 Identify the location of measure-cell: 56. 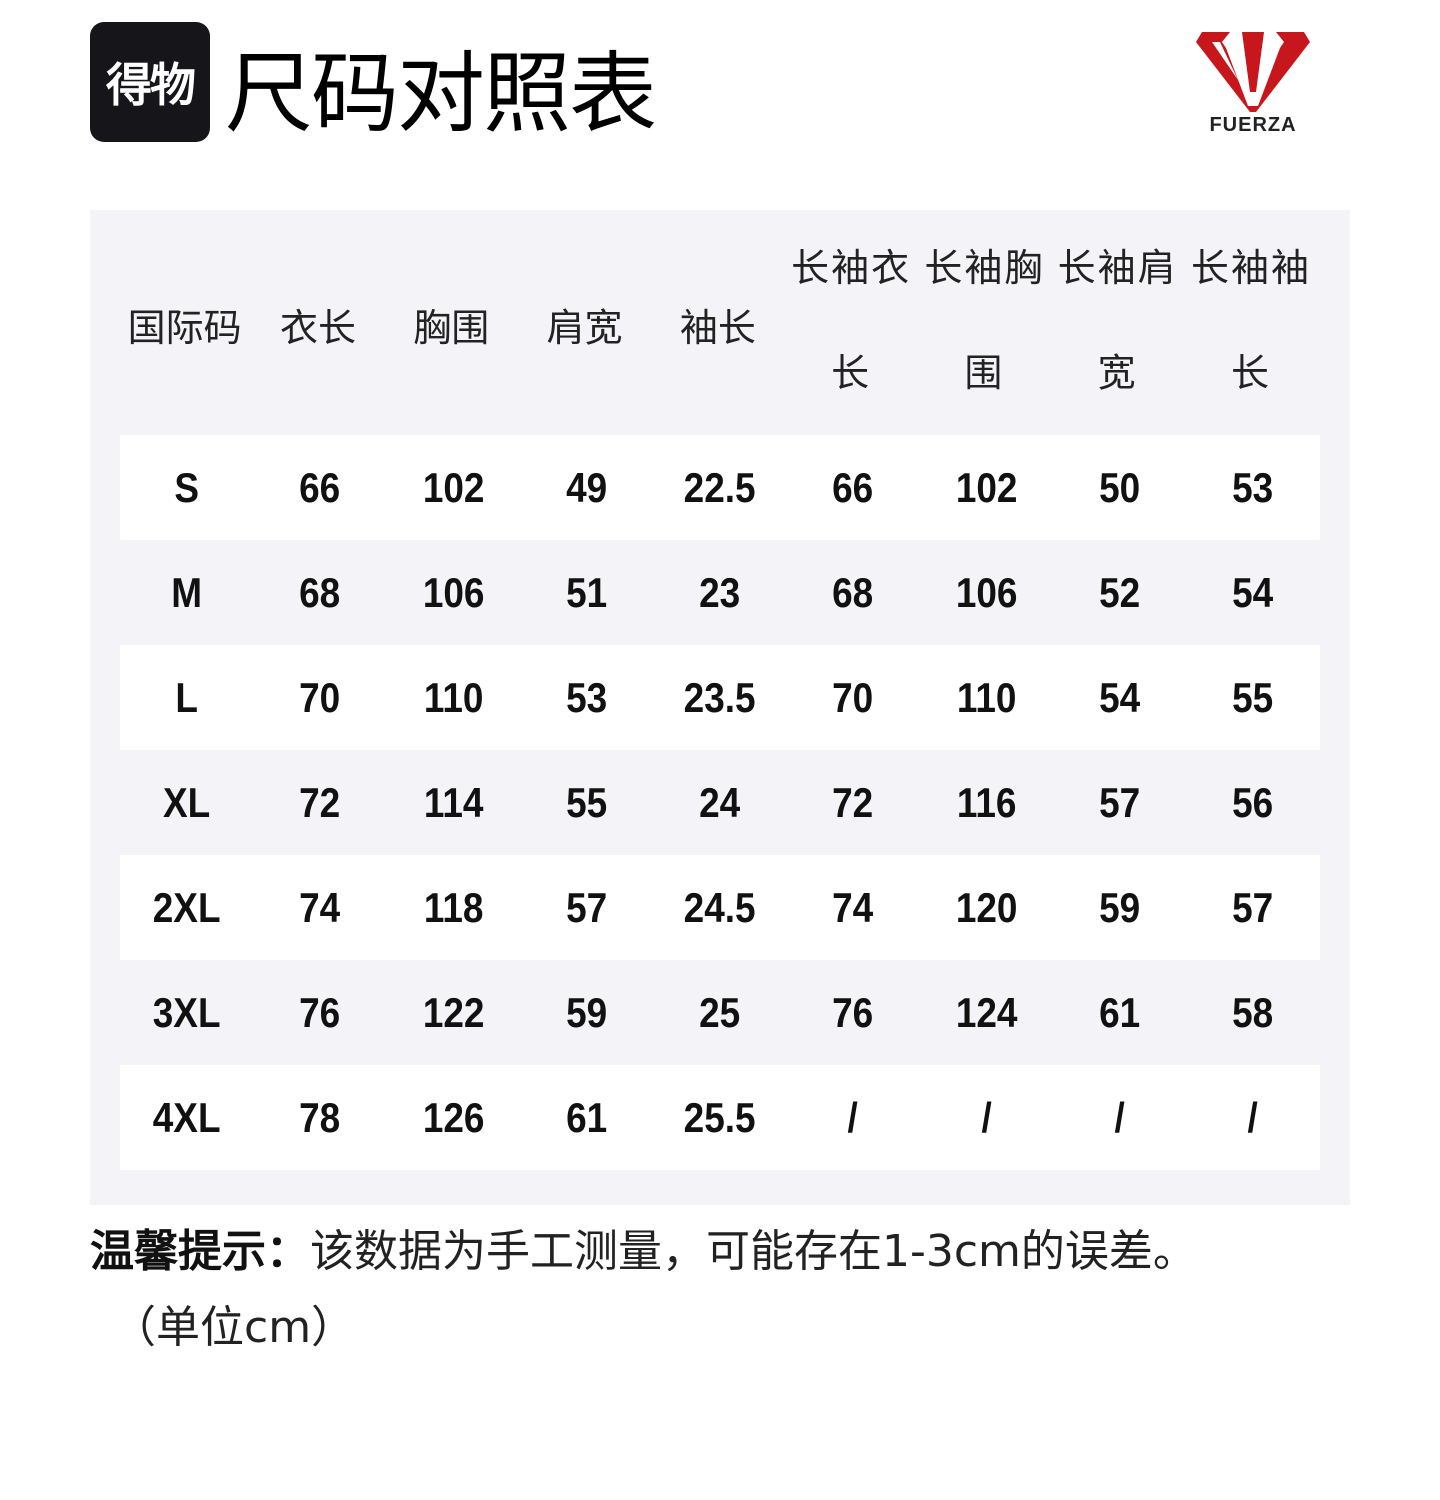
(1253, 802).